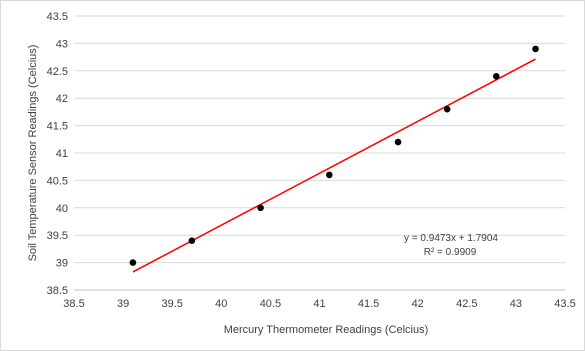 The height and width of the screenshot is (351, 585). Describe the element at coordinates (368, 304) in the screenshot. I see `x-tick-label: 41.5` at that location.